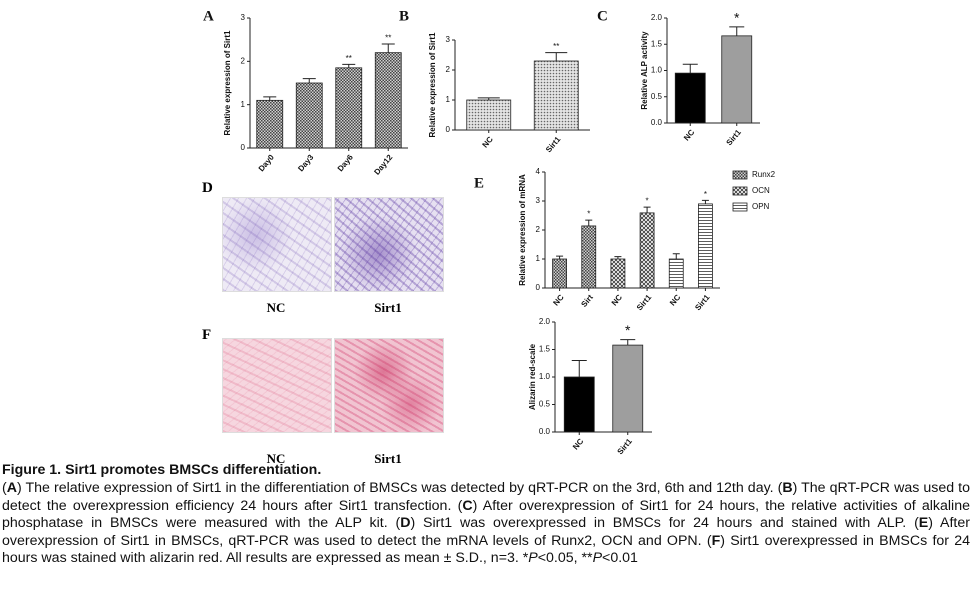 Image resolution: width=974 pixels, height=602 pixels. What do you see at coordinates (716, 540) in the screenshot?
I see `caption-text: F` at bounding box center [716, 540].